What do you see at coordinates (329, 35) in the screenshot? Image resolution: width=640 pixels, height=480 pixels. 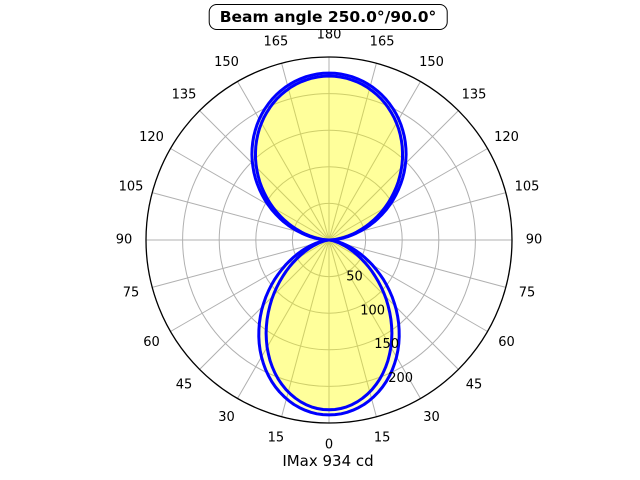 I see `angle-tick-label: 180` at bounding box center [329, 35].